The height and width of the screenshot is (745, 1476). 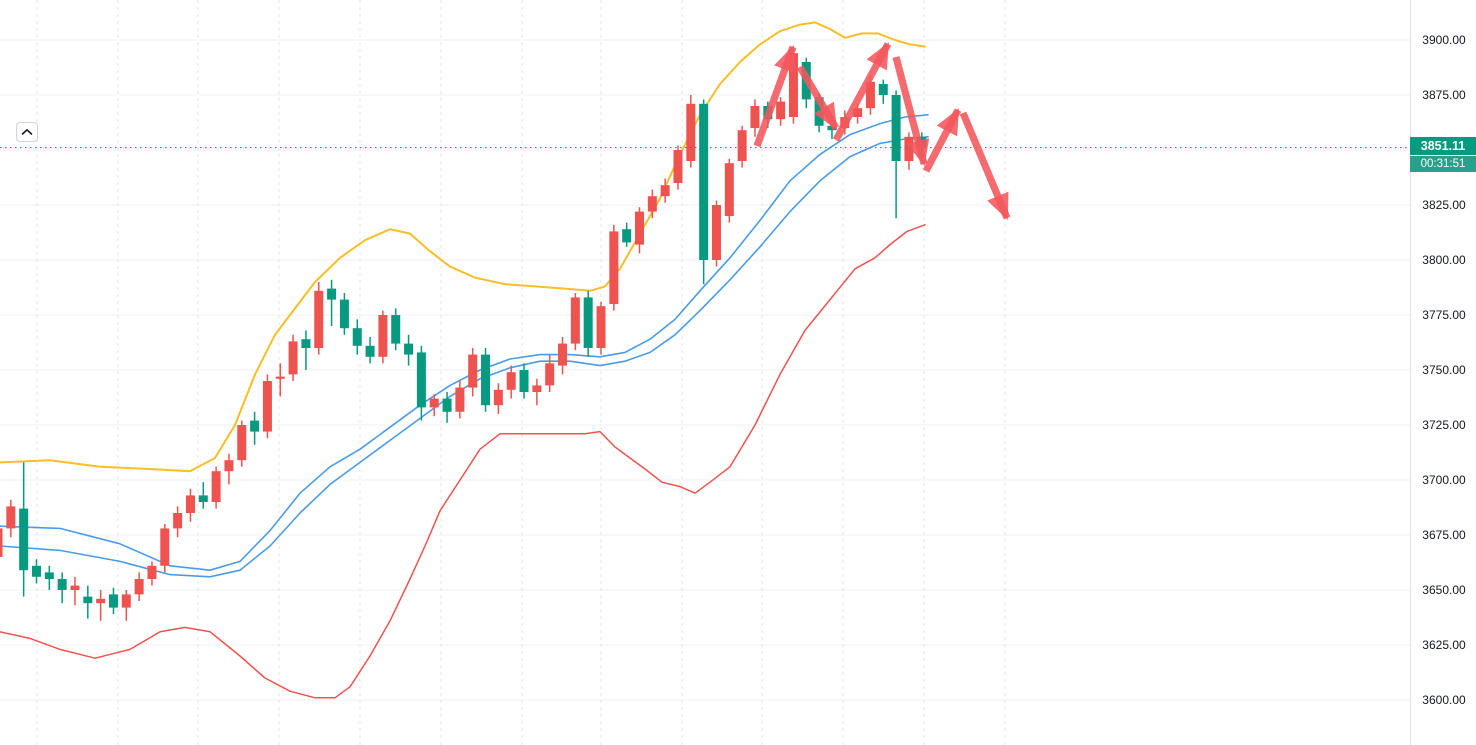 What do you see at coordinates (1444, 40) in the screenshot?
I see `price-axis-tick: 3900.00` at bounding box center [1444, 40].